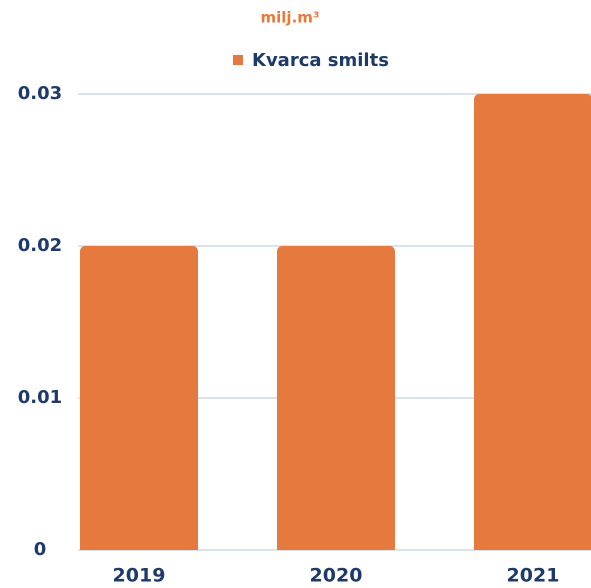 The image size is (591, 588). What do you see at coordinates (40, 245) in the screenshot?
I see `y-tick-label: 0.02` at bounding box center [40, 245].